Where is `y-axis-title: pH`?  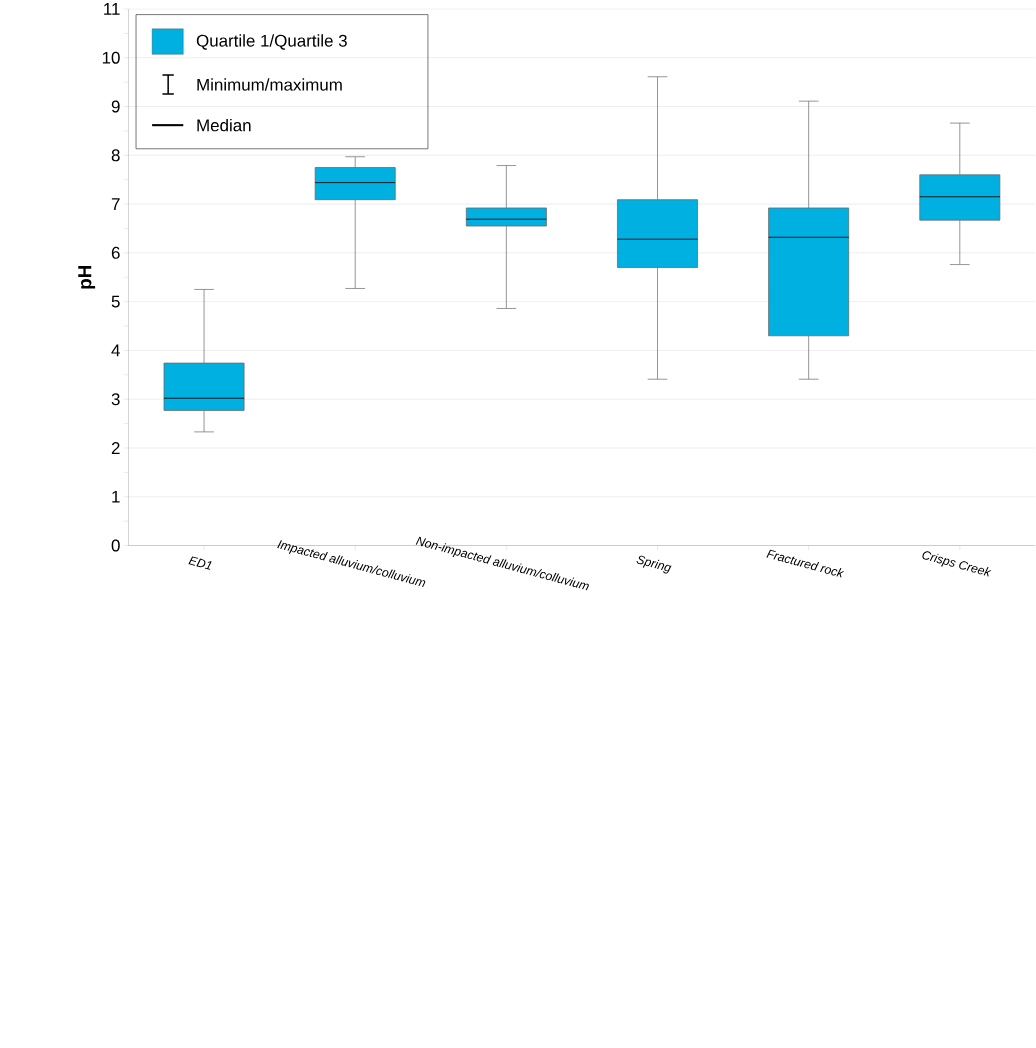 y-axis-title: pH is located at coordinates (87, 277).